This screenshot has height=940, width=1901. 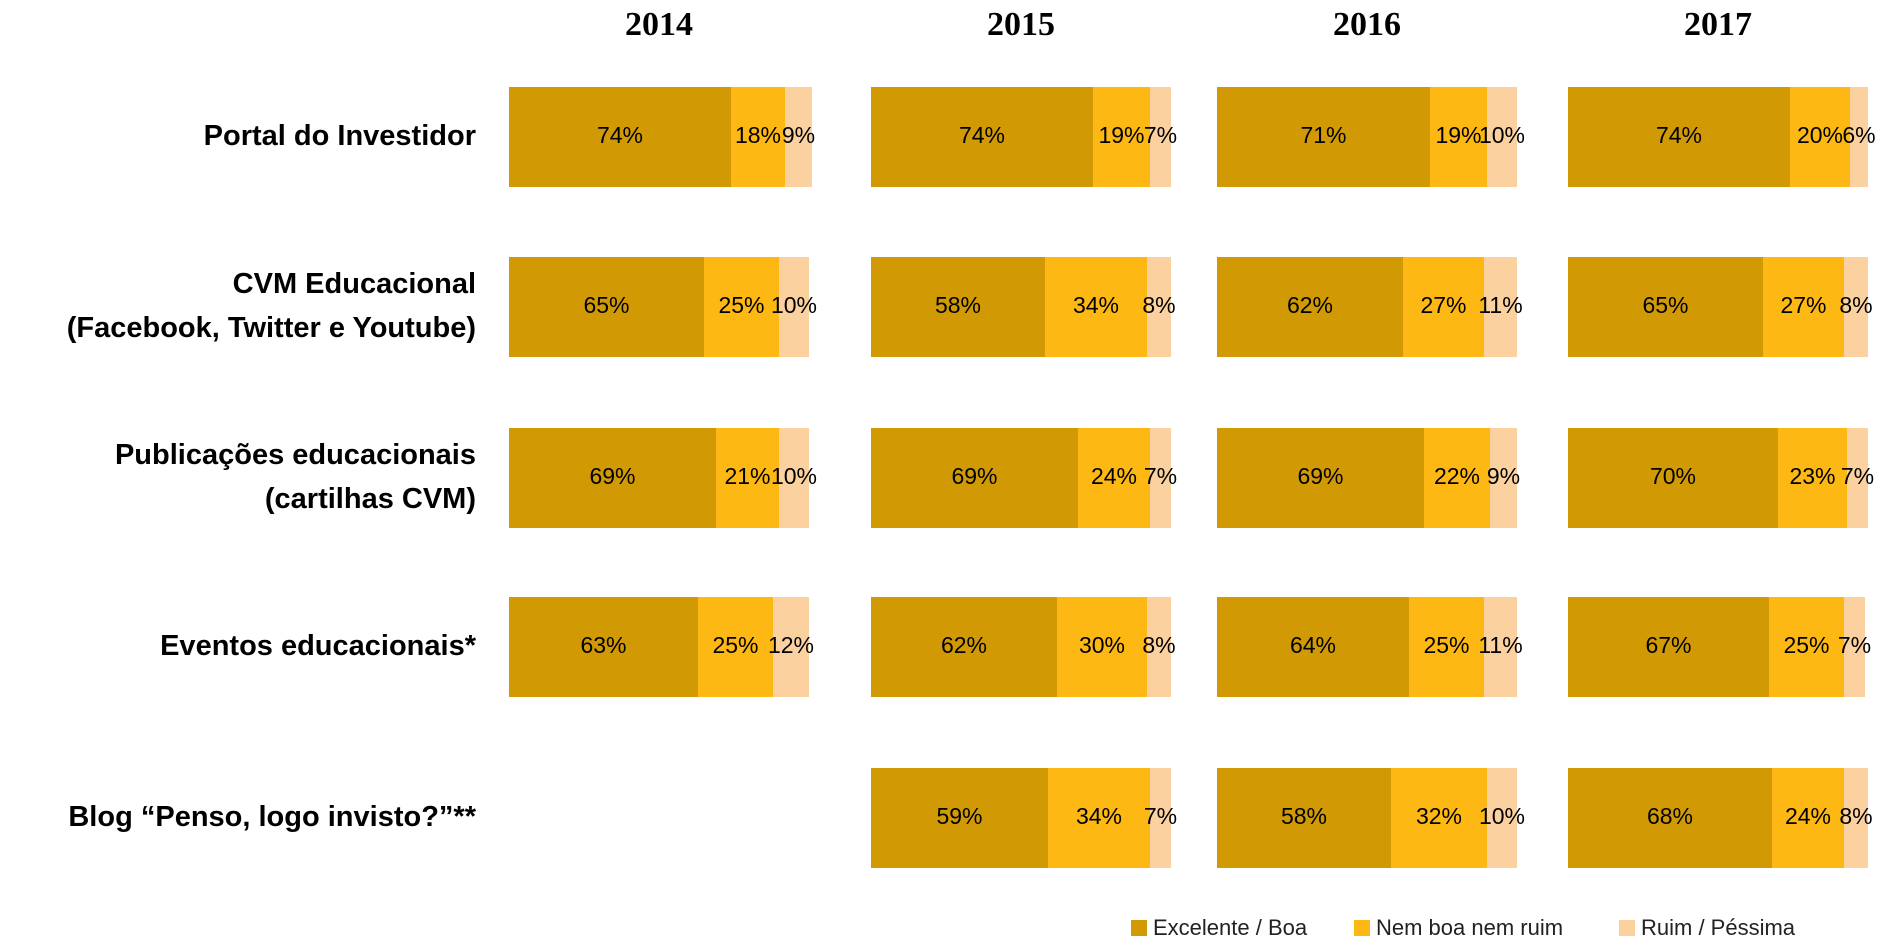 I want to click on value-label: 12%, so click(x=791, y=645).